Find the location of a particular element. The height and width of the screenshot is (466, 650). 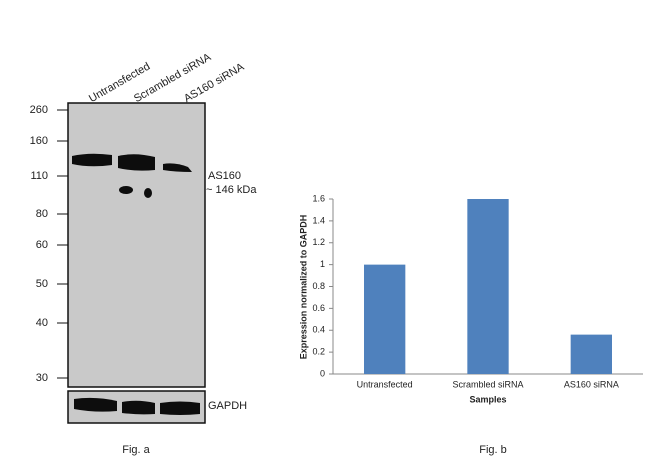

y-tick-label: 0.6 is located at coordinates (318, 308).